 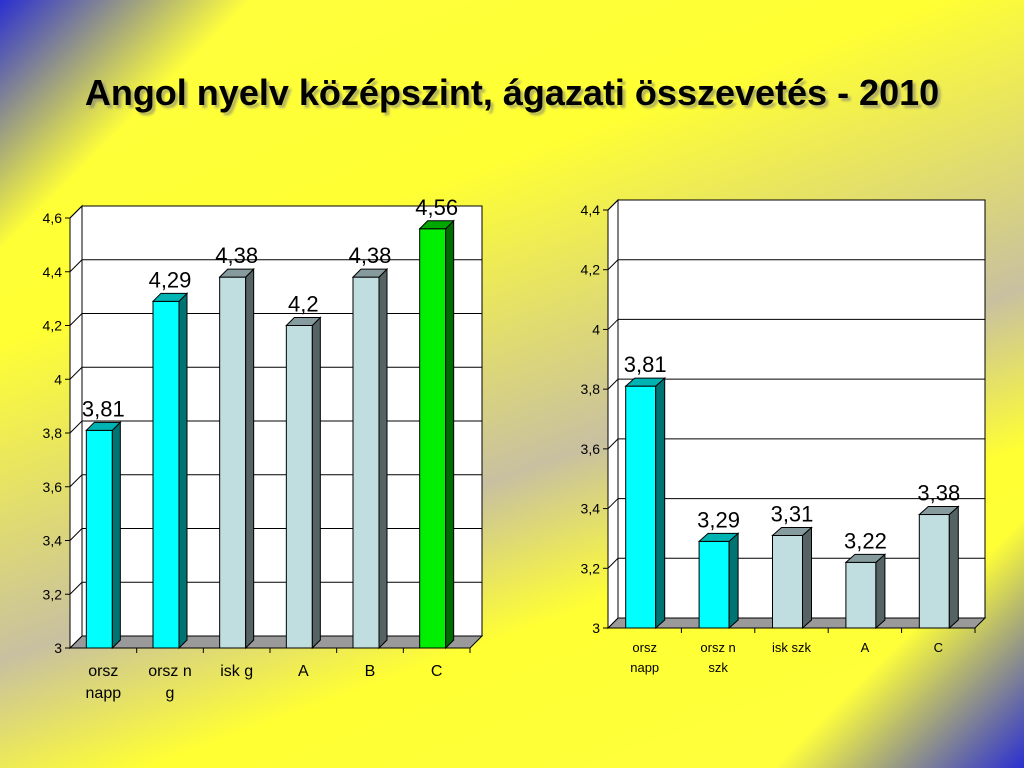 I want to click on c0-category-label: isk g, so click(x=236, y=671).